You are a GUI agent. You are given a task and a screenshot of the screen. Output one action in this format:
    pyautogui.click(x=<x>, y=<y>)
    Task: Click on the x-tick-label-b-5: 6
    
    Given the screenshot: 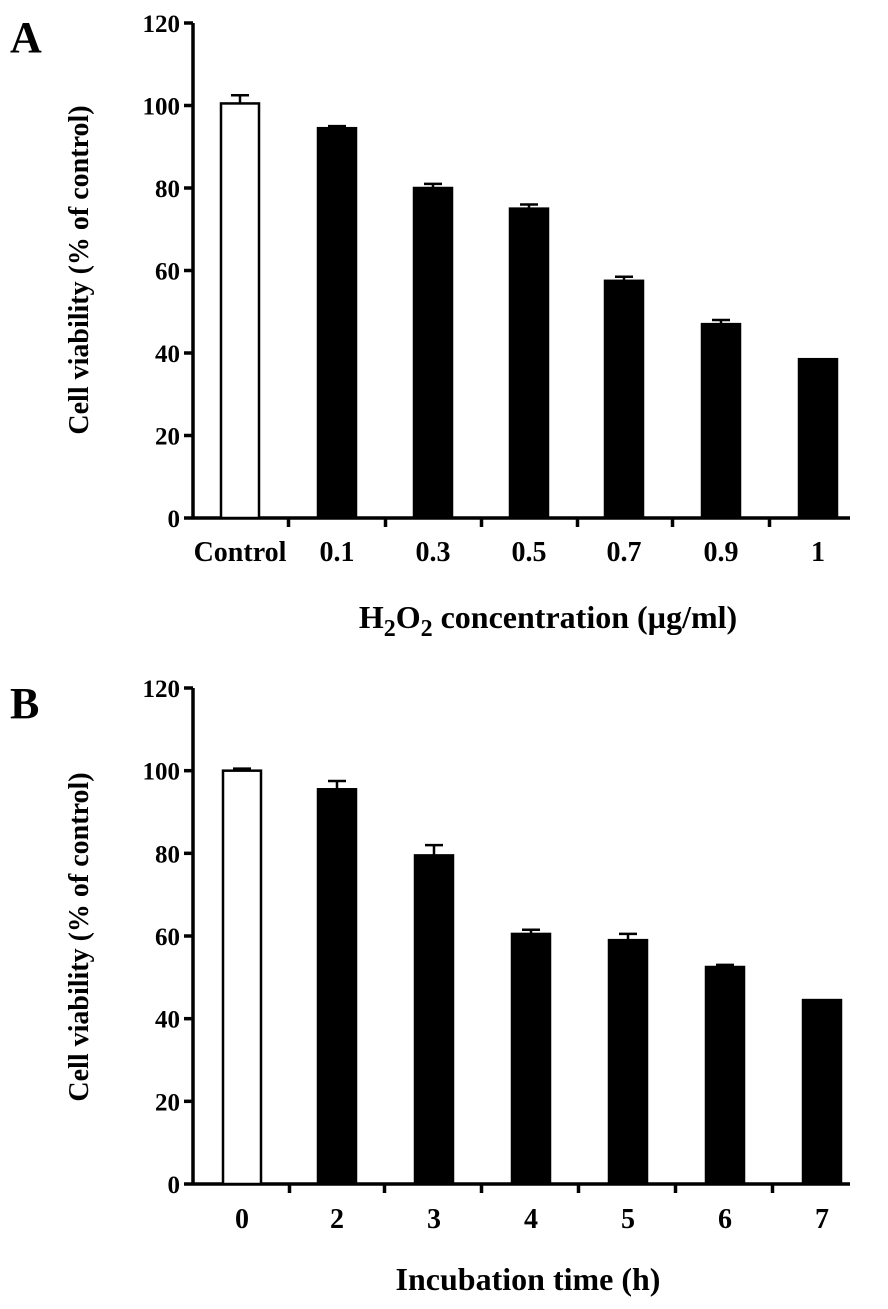 What is the action you would take?
    pyautogui.click(x=725, y=1219)
    